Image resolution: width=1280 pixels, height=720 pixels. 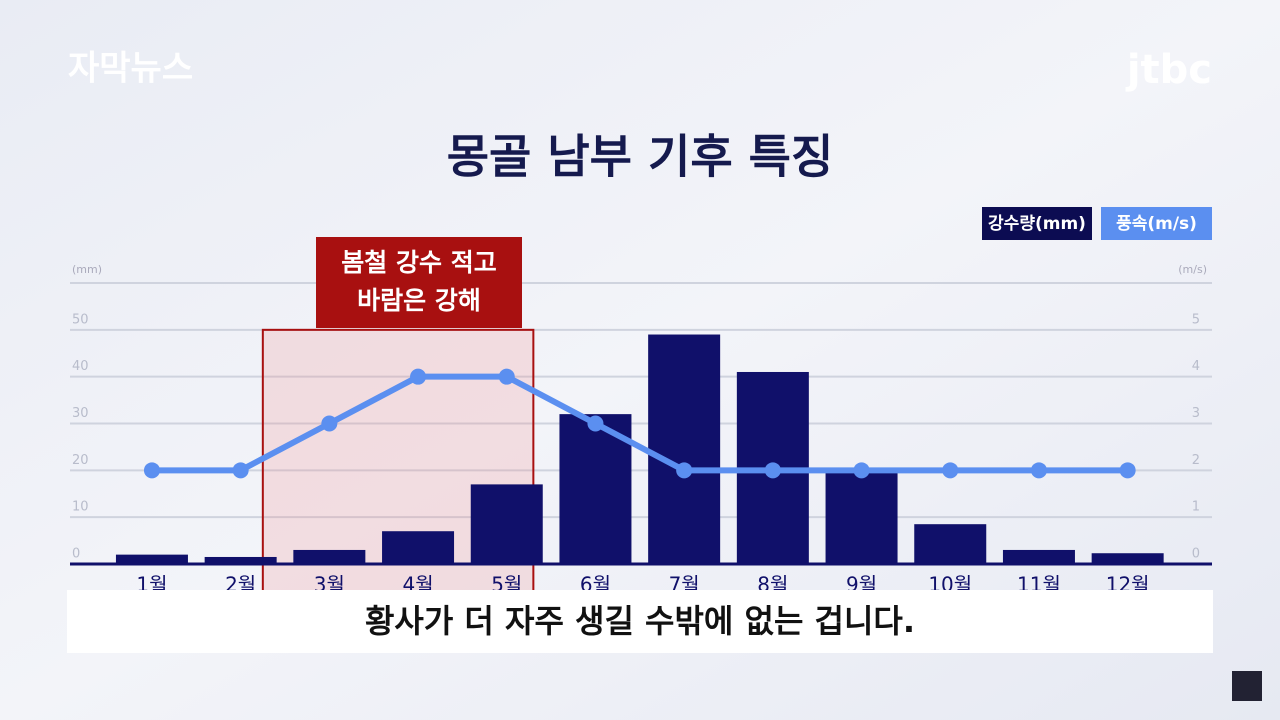 I want to click on y-tick-label: 50, so click(x=80, y=319).